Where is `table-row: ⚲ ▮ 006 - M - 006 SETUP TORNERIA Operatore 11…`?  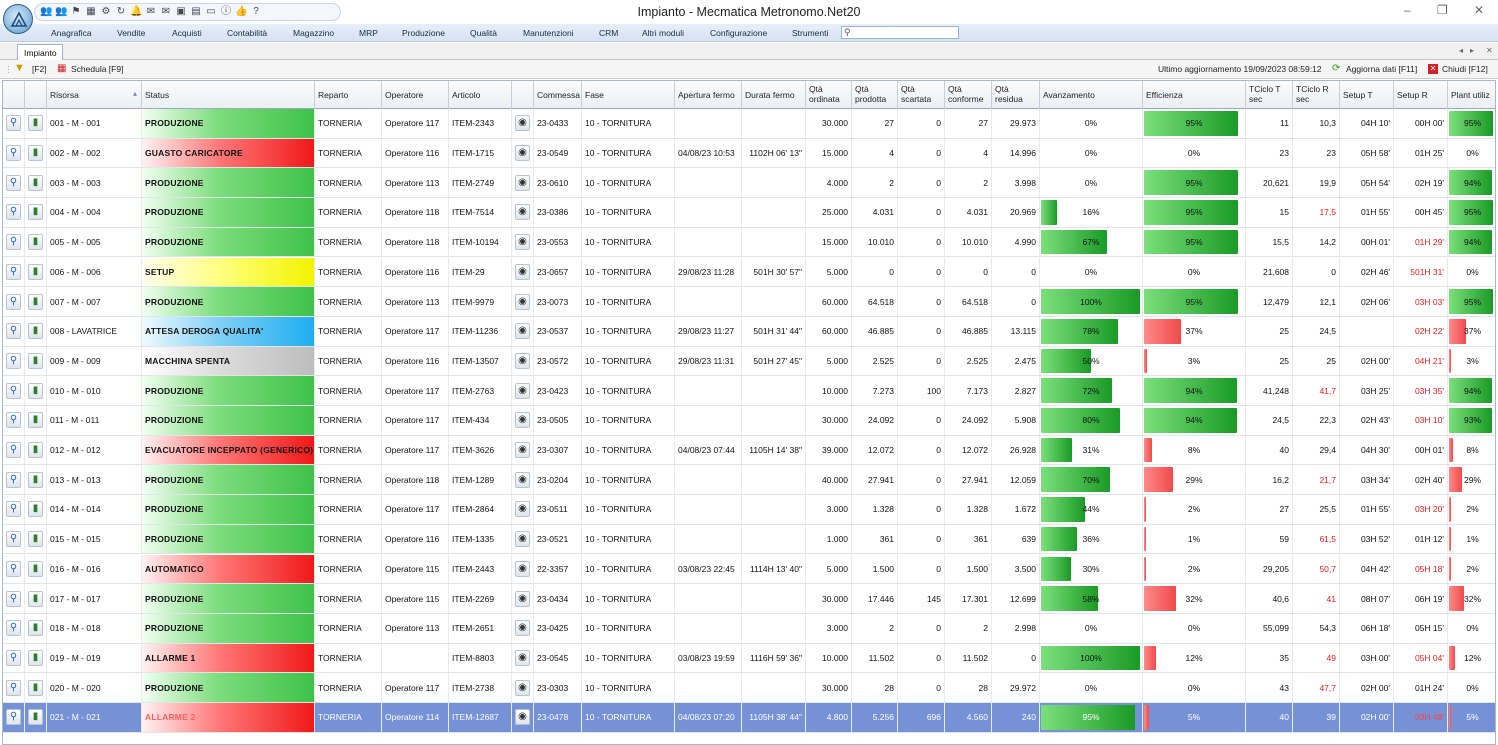 table-row: ⚲ ▮ 006 - M - 006 SETUP TORNERIA Operatore 11… is located at coordinates (749, 272).